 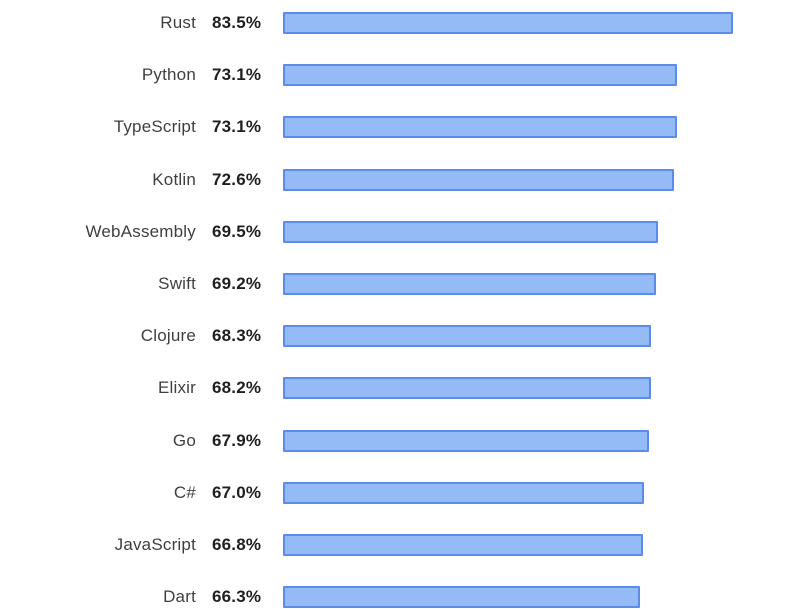 What do you see at coordinates (168, 75) in the screenshot?
I see `language-label: Python` at bounding box center [168, 75].